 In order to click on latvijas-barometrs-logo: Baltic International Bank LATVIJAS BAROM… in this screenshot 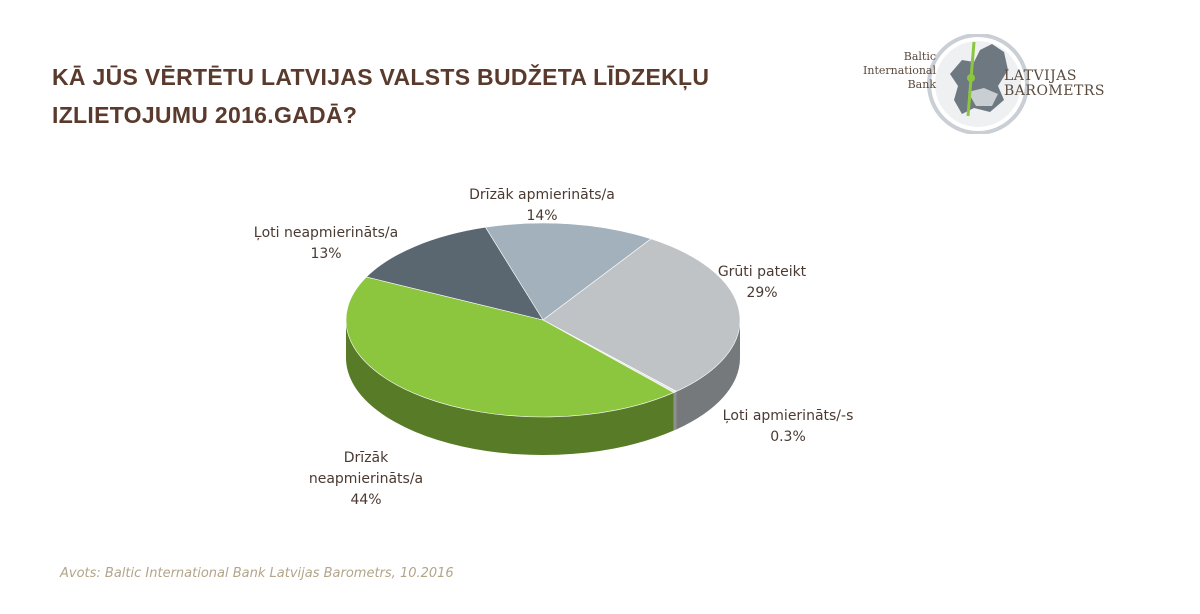, I will do `click(984, 84)`.